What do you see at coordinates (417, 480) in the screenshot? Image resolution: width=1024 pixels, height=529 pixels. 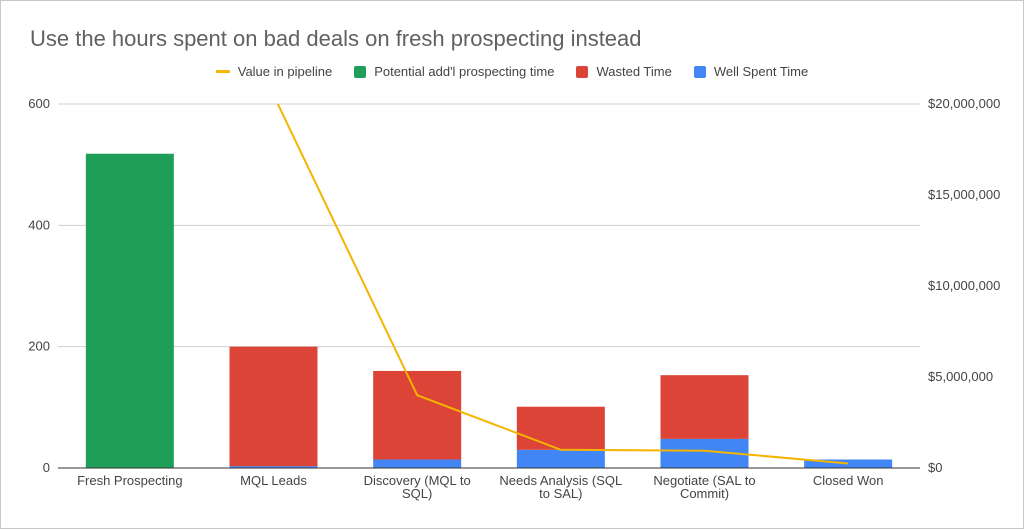 I see `x-tick-label: Discovery (MQL to` at bounding box center [417, 480].